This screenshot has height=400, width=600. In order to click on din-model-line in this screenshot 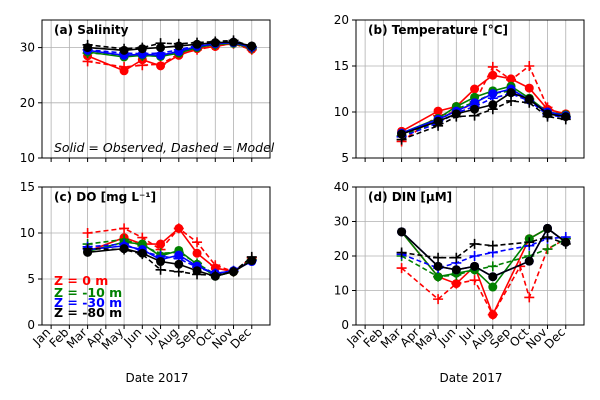, I will do `click(484, 247)`.